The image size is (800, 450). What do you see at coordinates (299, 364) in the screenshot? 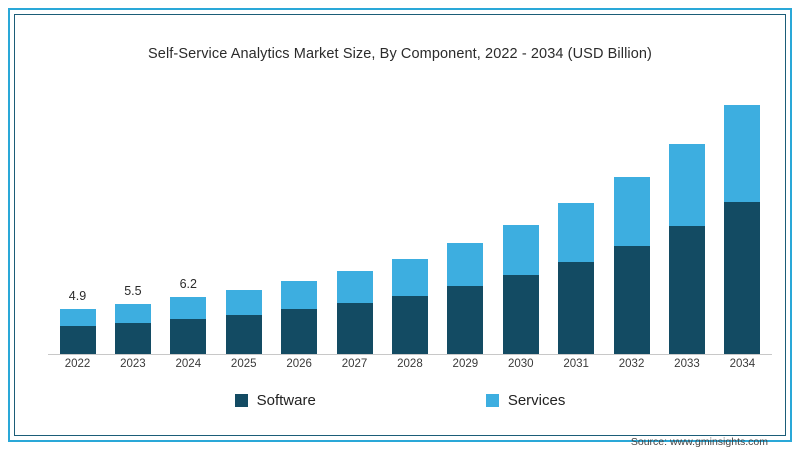
I see `x-tick-label: 2026` at bounding box center [299, 364].